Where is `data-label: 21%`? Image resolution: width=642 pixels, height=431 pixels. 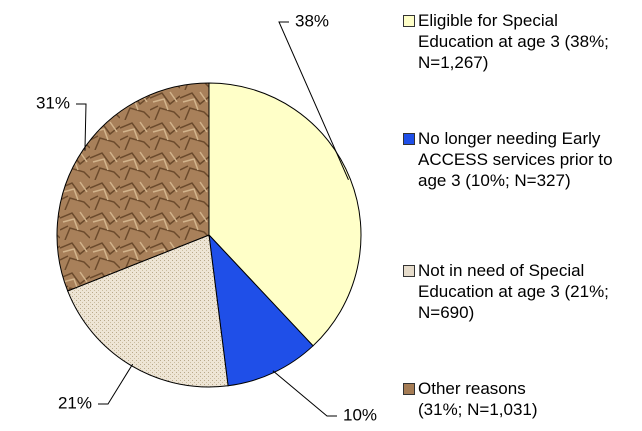 data-label: 21% is located at coordinates (75, 402).